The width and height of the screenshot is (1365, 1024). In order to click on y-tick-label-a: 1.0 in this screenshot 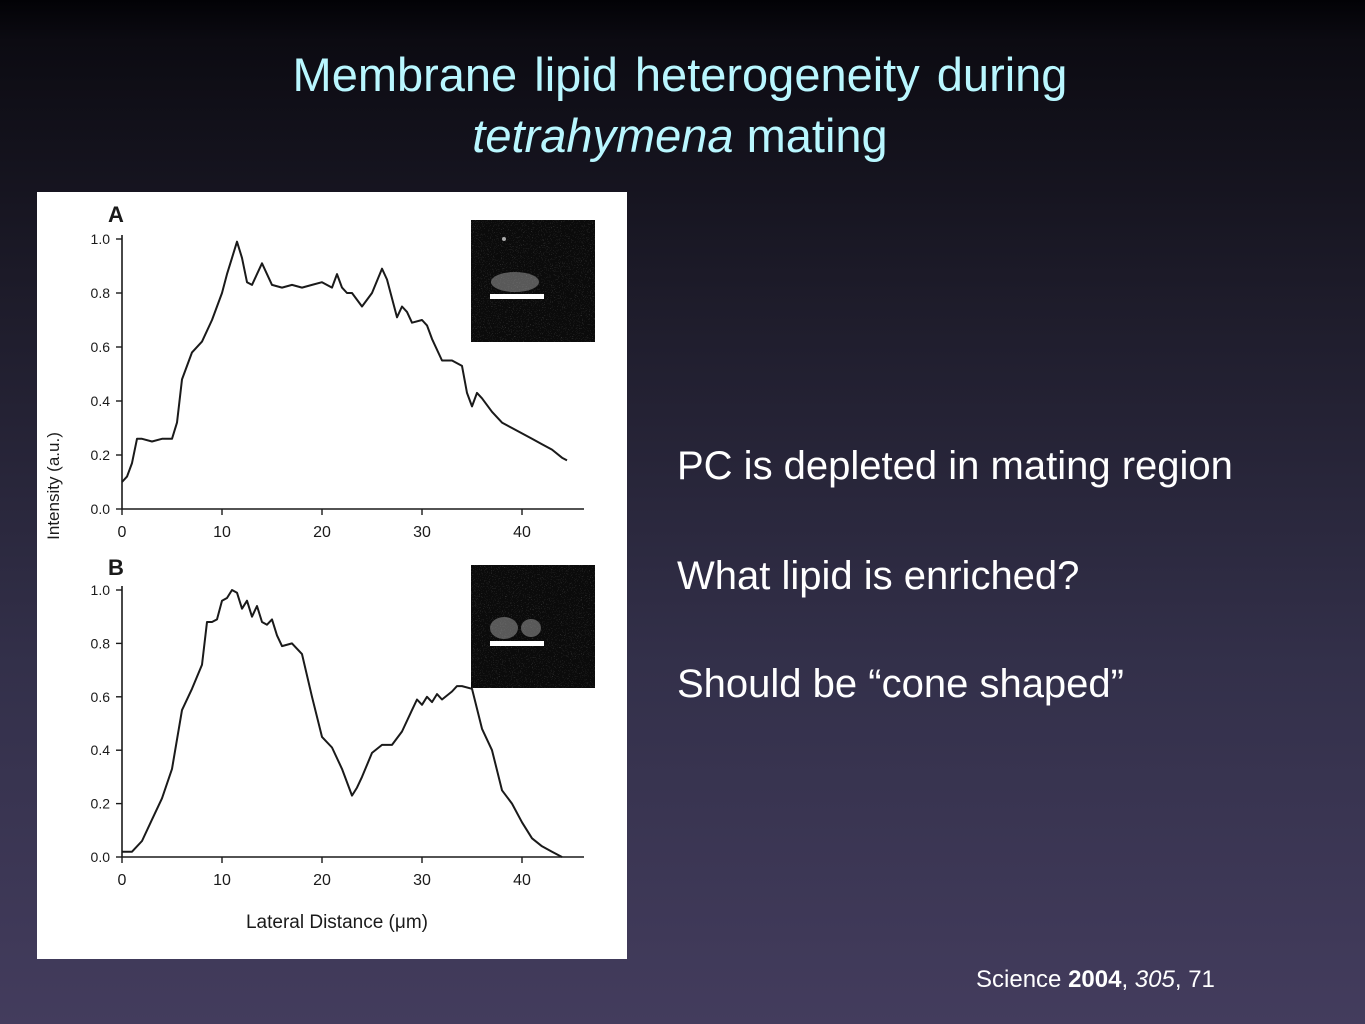, I will do `click(101, 239)`.